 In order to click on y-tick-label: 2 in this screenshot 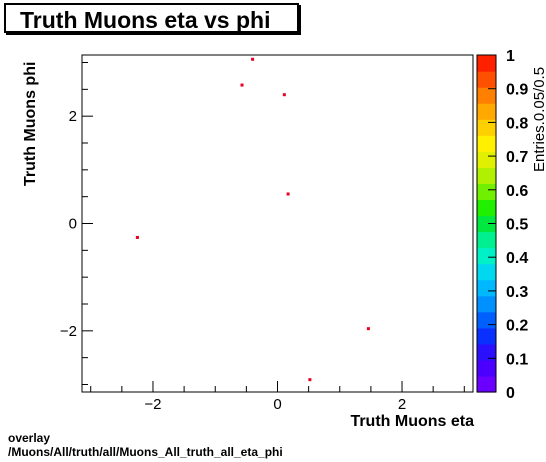, I will do `click(73, 116)`.